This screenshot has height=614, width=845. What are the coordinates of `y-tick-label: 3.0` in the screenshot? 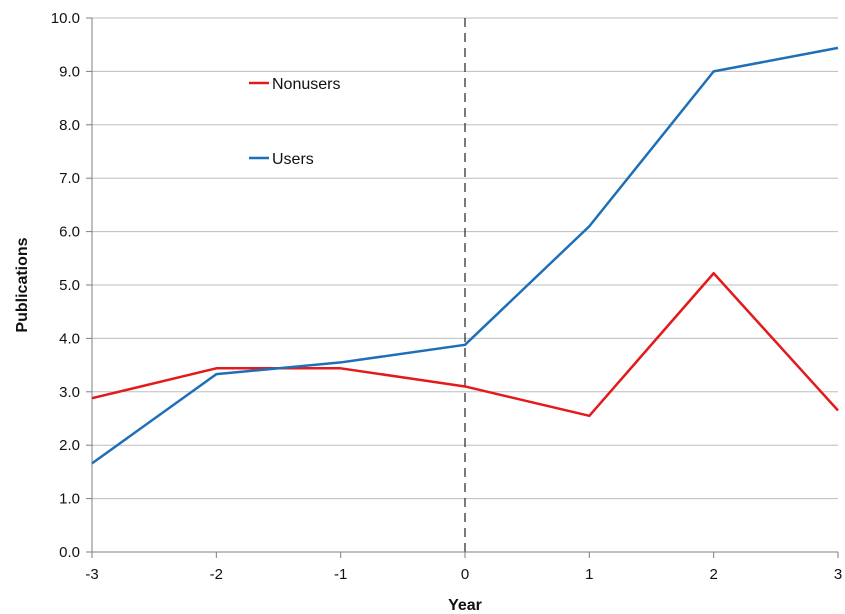 It's located at (69, 392).